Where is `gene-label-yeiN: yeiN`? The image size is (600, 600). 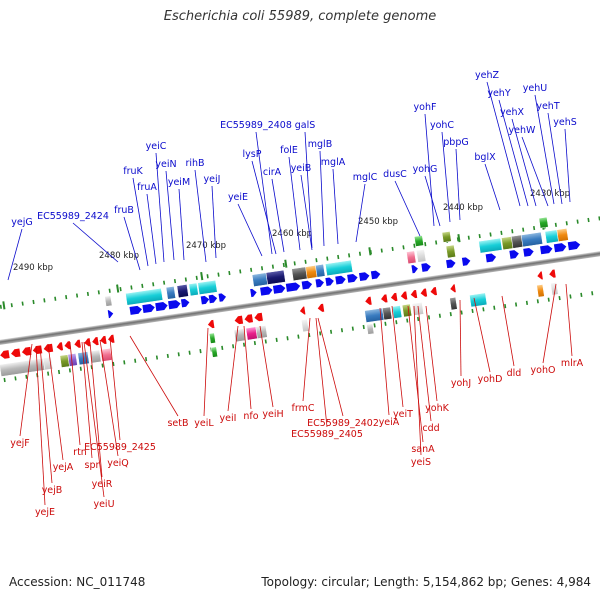
gene-label-yeiN: yeiN is located at coordinates (166, 210).